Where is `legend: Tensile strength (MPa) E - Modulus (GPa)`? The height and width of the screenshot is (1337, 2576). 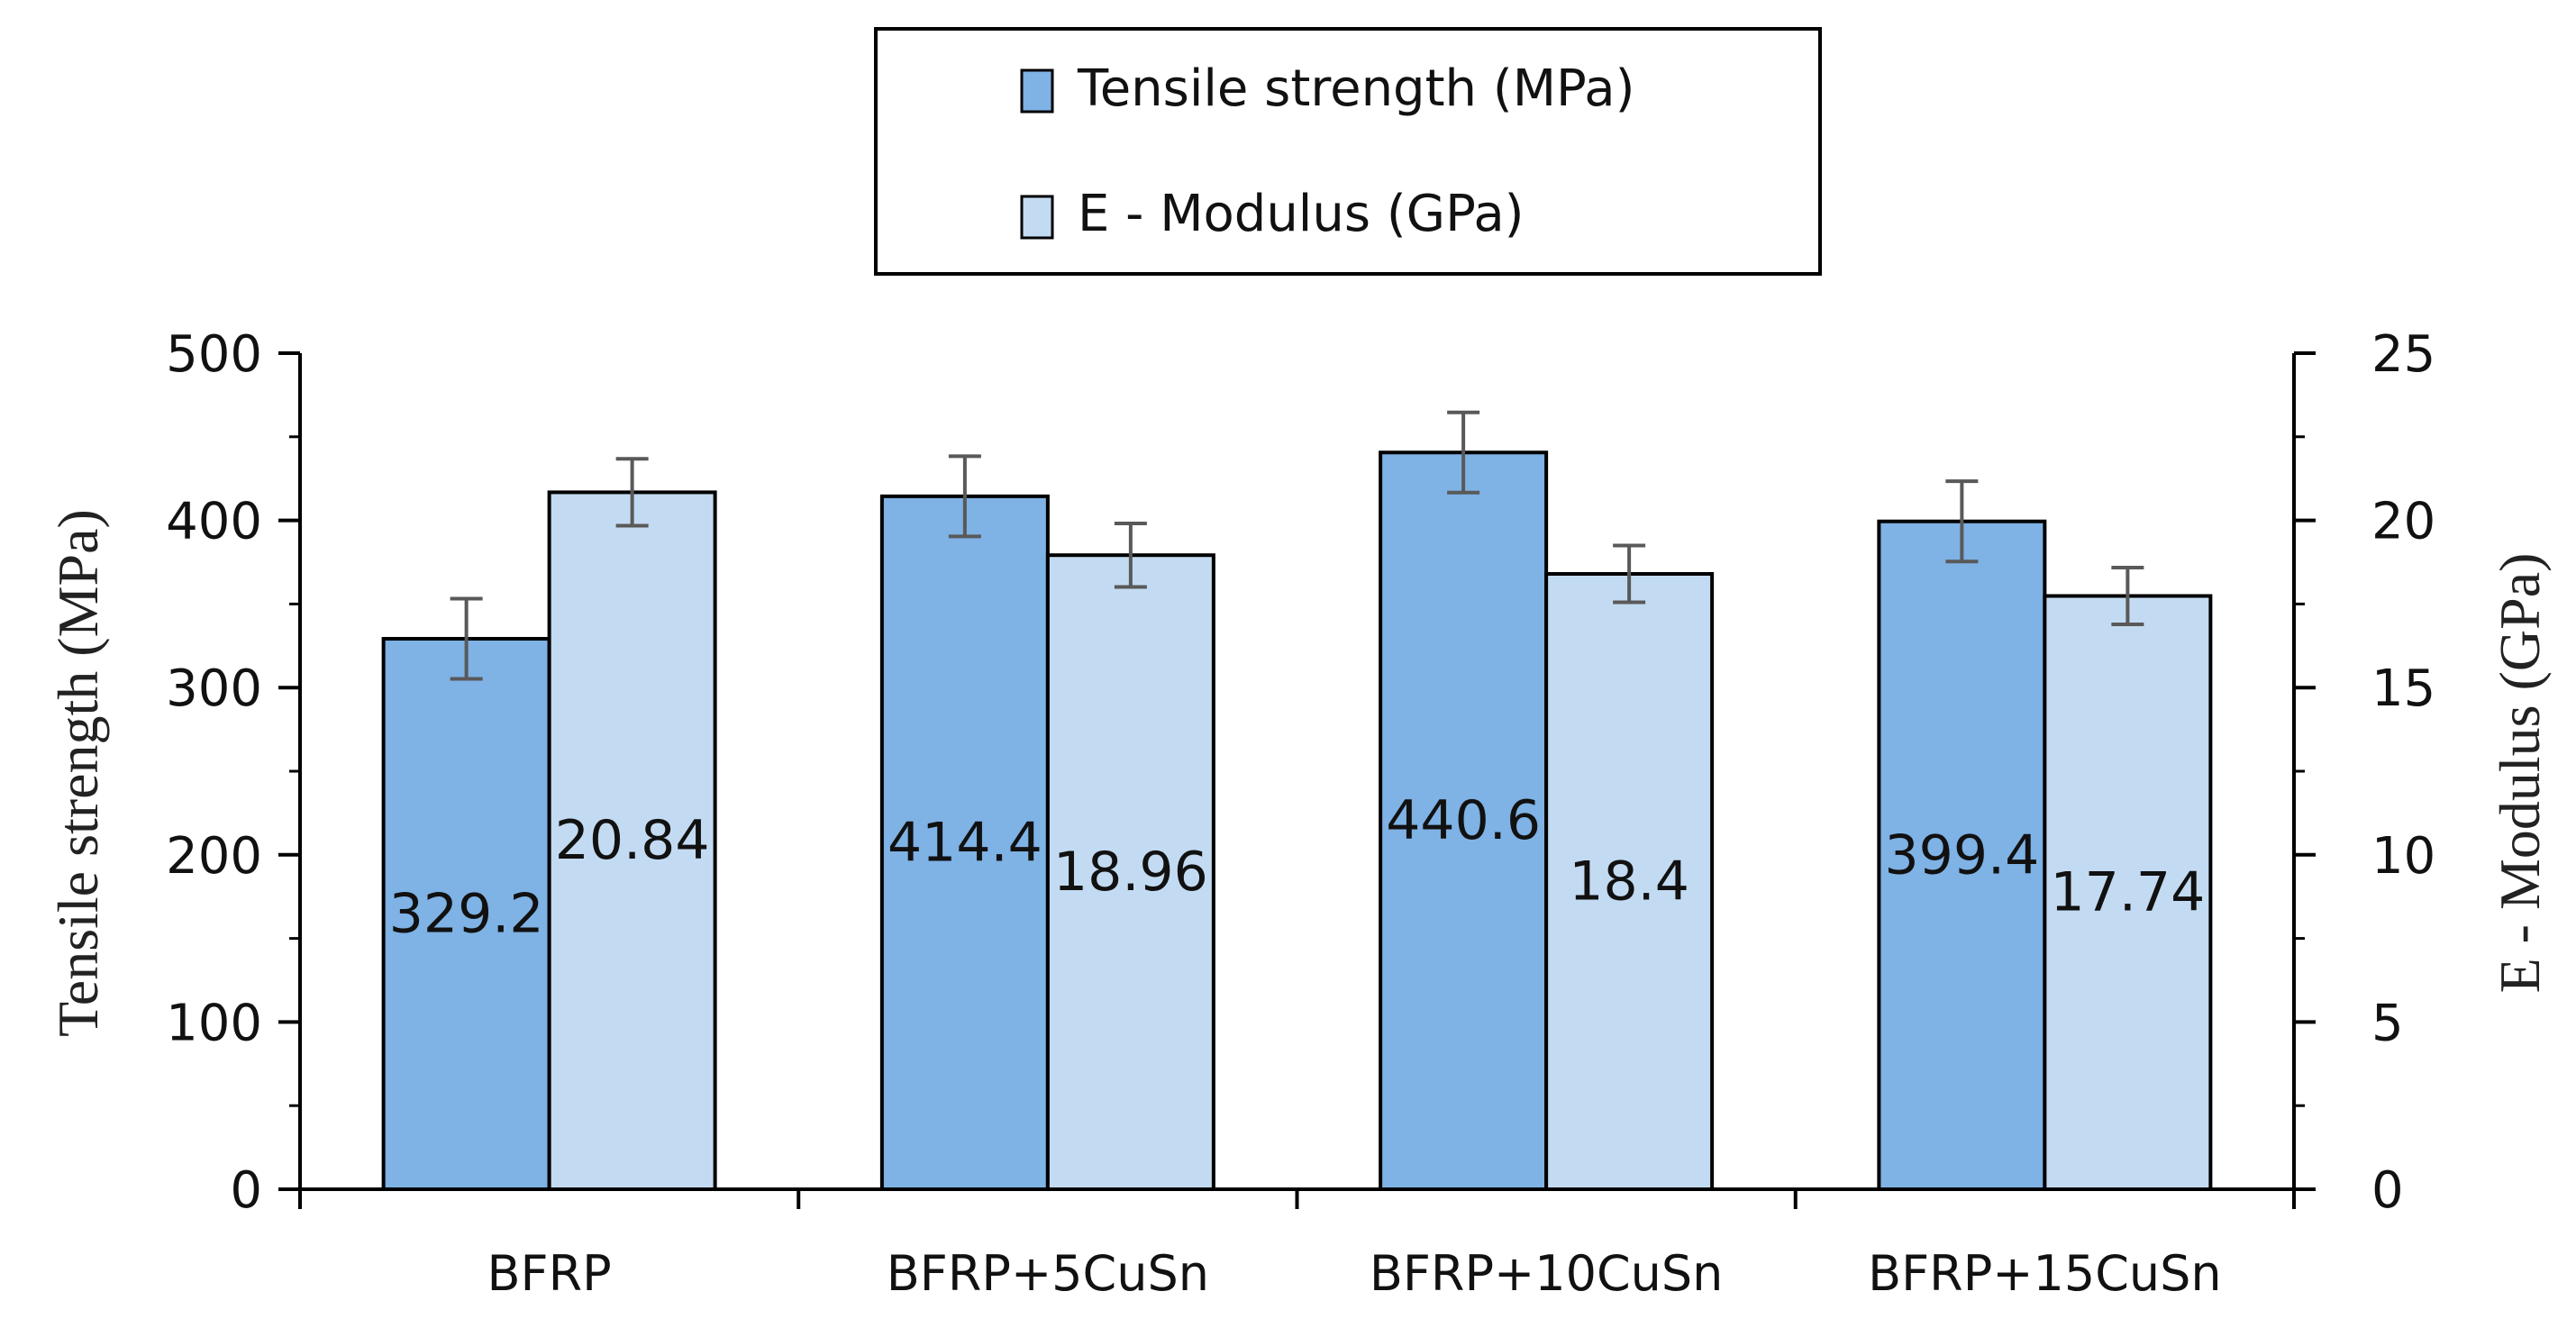
legend: Tensile strength (MPa) E - Modulus (GPa) is located at coordinates (1348, 151).